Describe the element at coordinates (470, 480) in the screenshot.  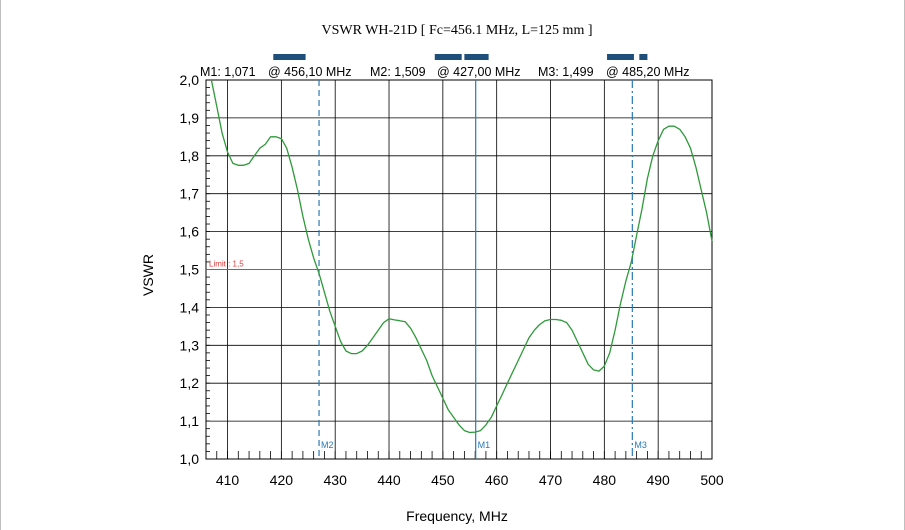
I see `x-tick-labels: 410 420 430 440 450 460 470 480 490 500` at that location.